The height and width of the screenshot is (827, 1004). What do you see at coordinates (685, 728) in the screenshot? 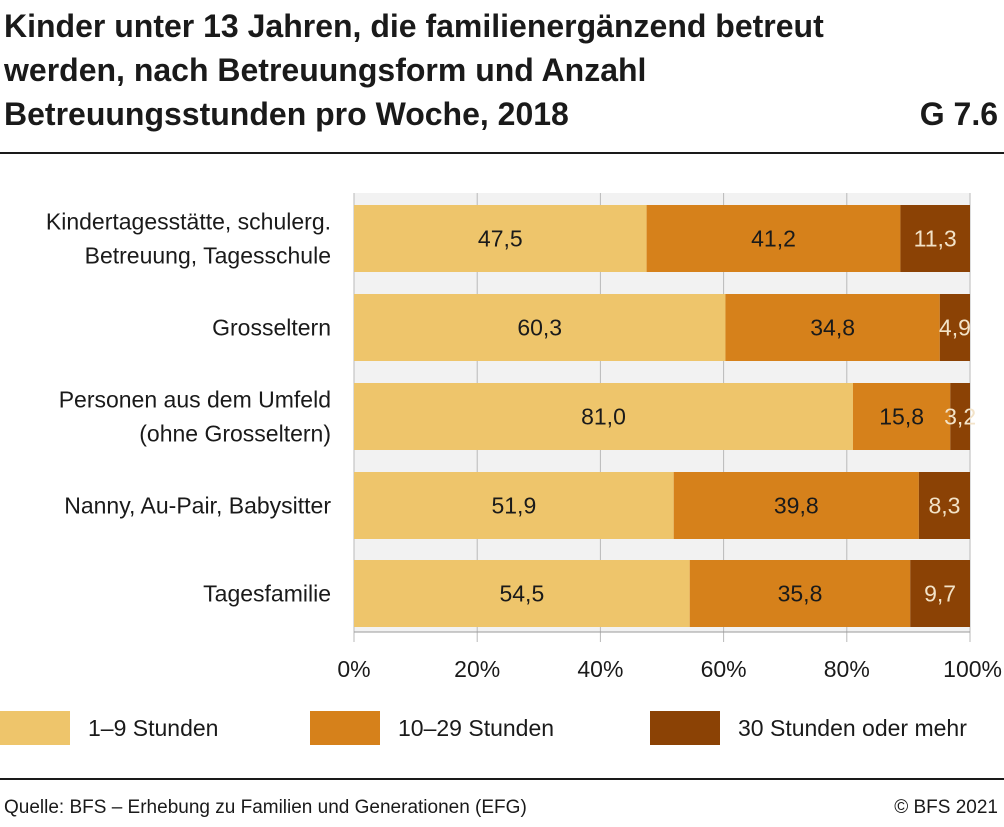
I see `legend-swatch-30-plus` at bounding box center [685, 728].